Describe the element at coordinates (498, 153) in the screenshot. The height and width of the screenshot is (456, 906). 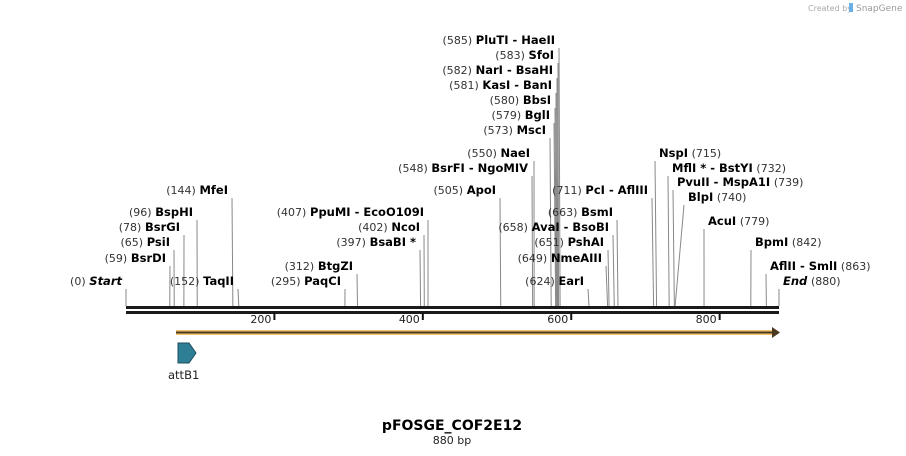
I see `restriction-site-label: (550) NaeI` at that location.